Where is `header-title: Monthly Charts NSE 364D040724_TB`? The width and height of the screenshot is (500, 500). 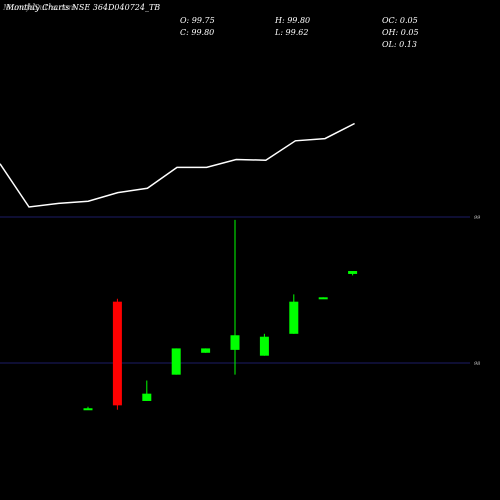 header-title: Monthly Charts NSE 364D040724_TB is located at coordinates (83, 7).